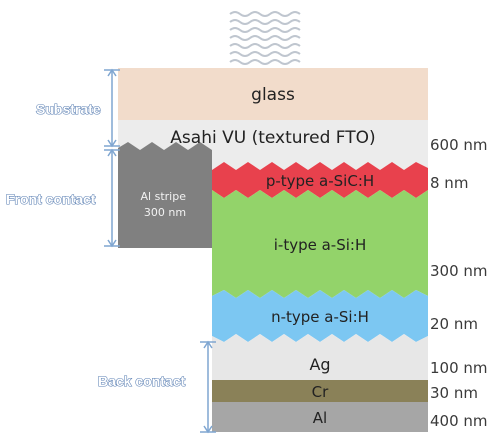 The height and width of the screenshot is (436, 502). Describe the element at coordinates (449, 183) in the screenshot. I see `p-type-thickness: 8 nm` at that location.